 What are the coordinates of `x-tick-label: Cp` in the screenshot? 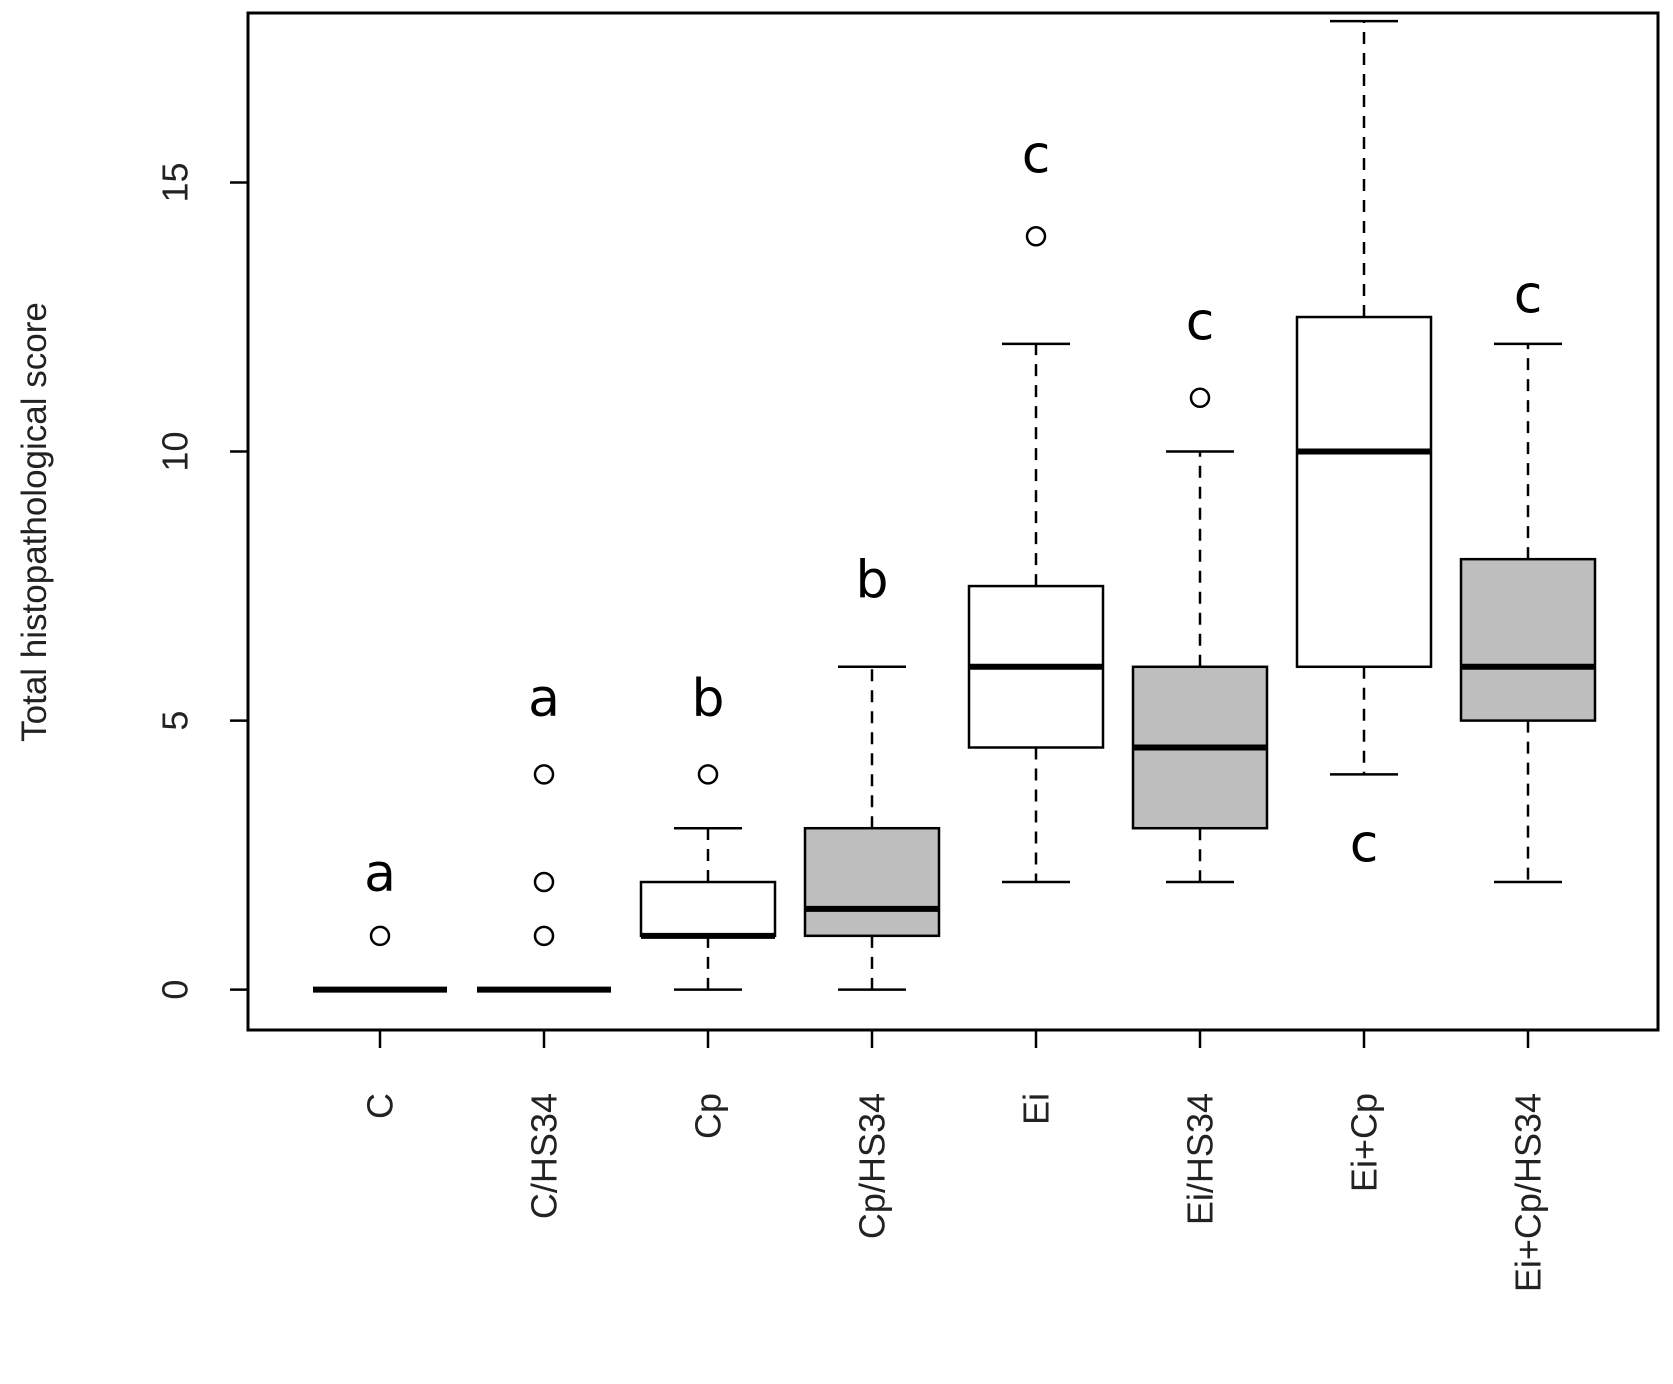 It's located at (708, 1116).